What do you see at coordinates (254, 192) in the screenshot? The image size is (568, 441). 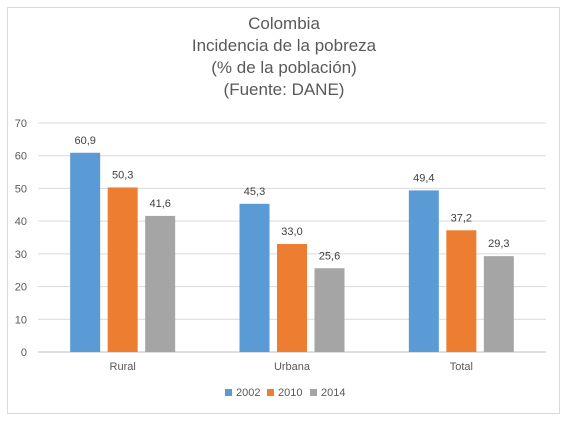 I see `data-label-urbana-2002: 45,3` at bounding box center [254, 192].